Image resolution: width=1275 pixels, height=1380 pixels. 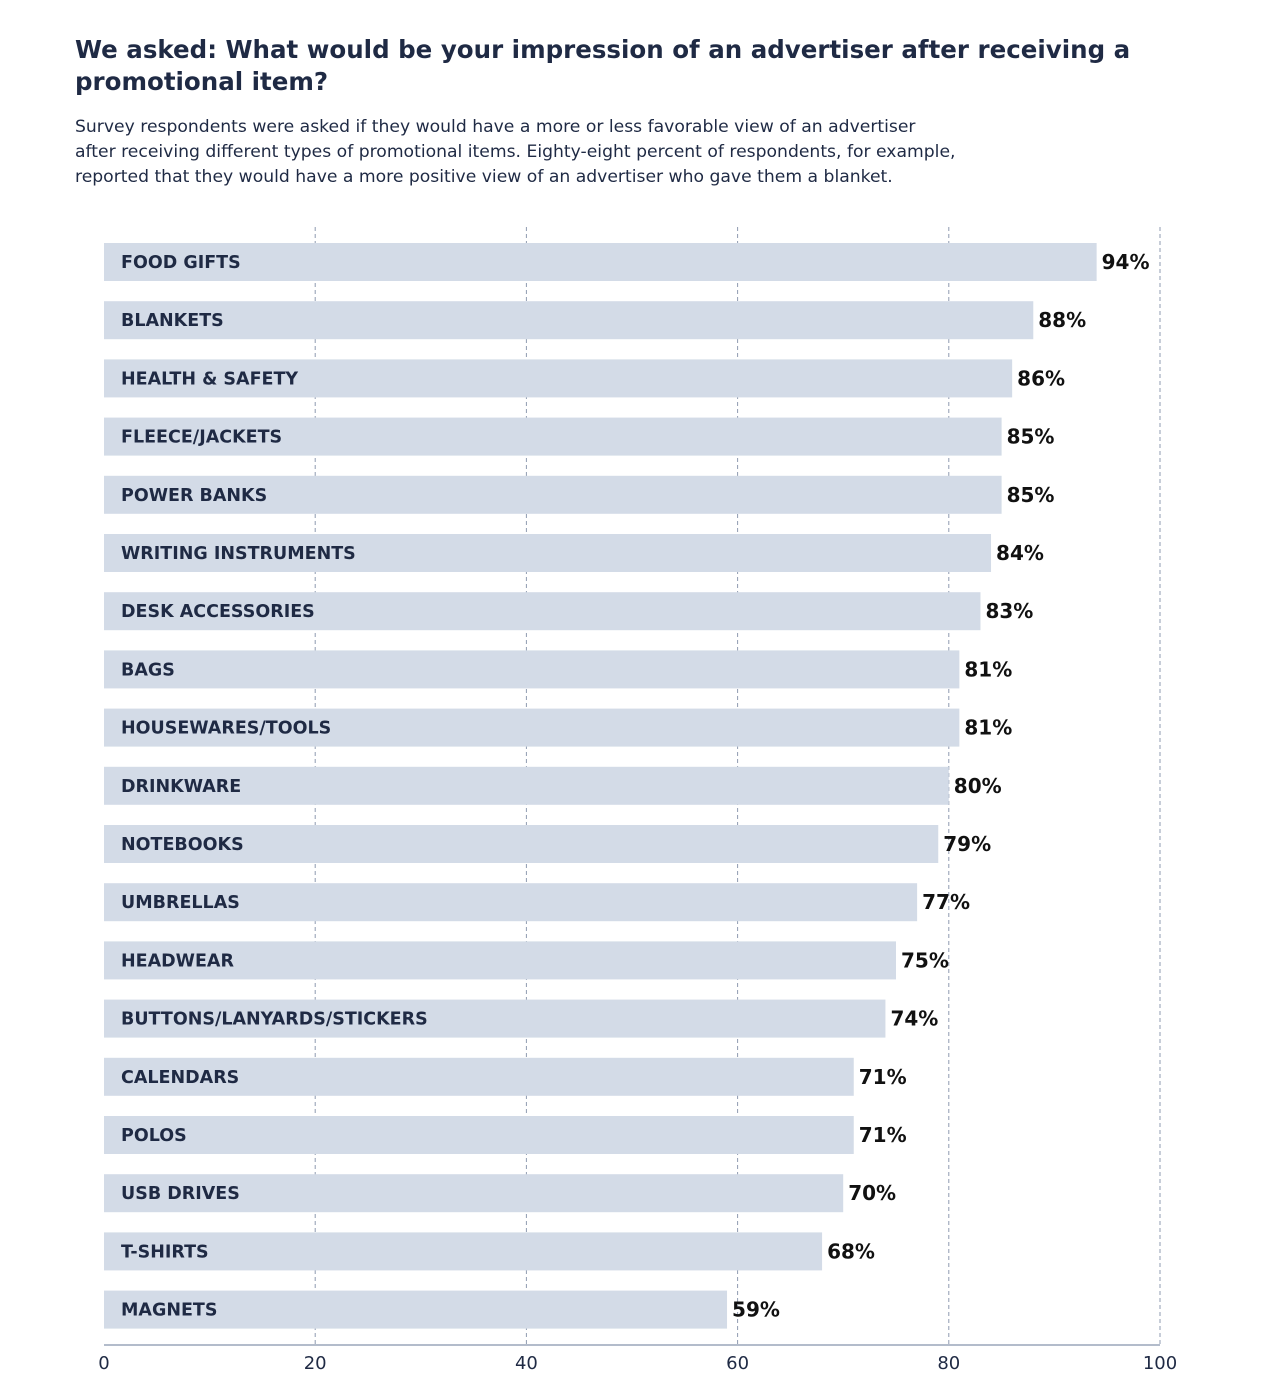 I want to click on x-axis: 0 20 40 60 80 100, so click(x=637, y=1359).